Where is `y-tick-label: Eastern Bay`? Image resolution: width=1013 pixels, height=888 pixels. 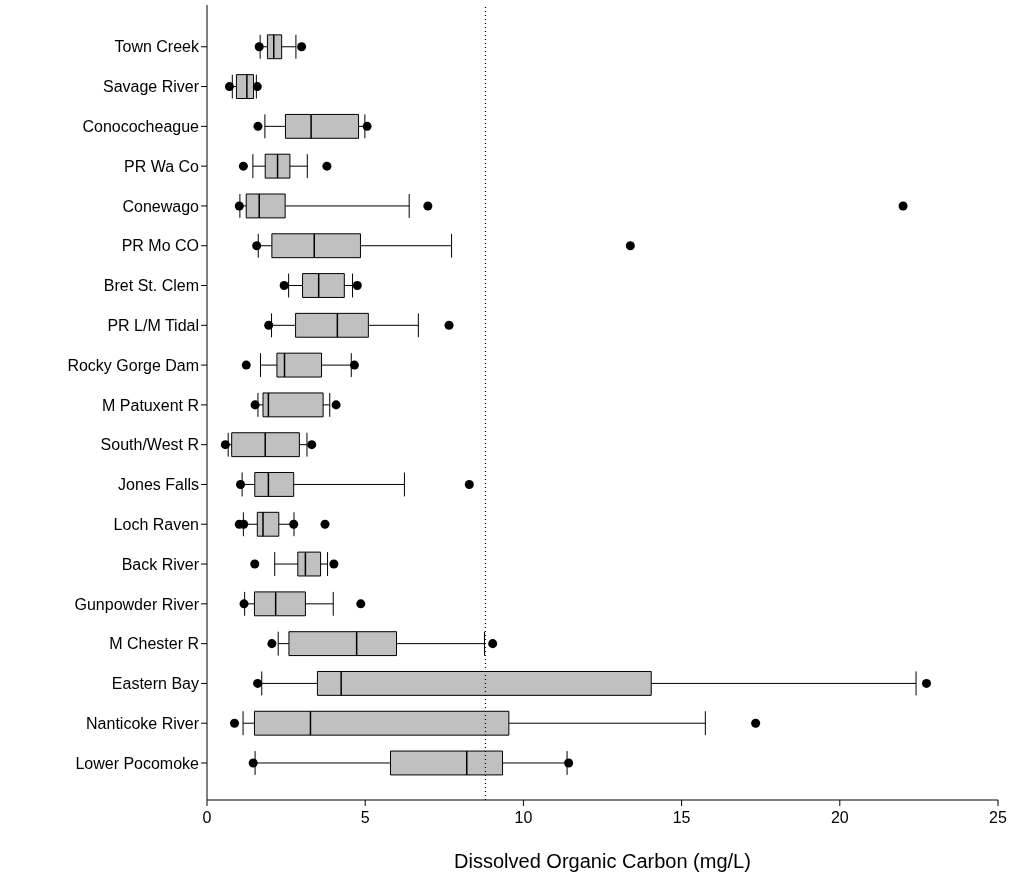
y-tick-label: Eastern Bay is located at coordinates (155, 684).